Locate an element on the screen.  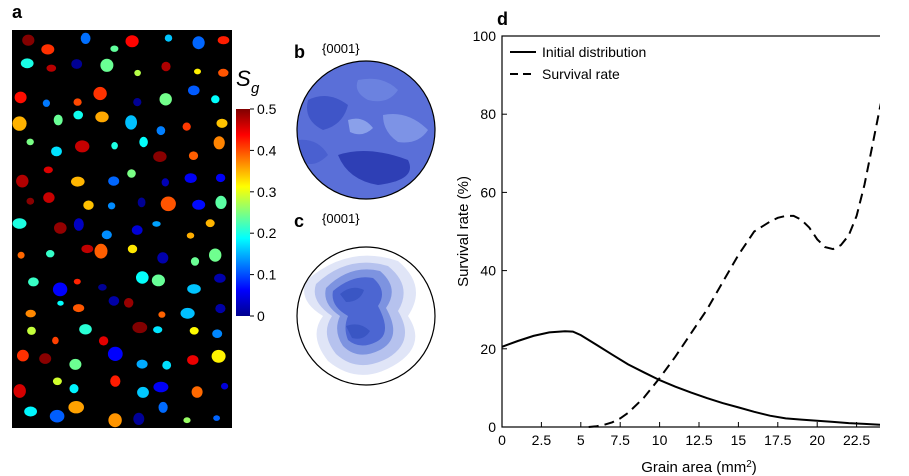
x-tick-label: 15 is located at coordinates (739, 440).